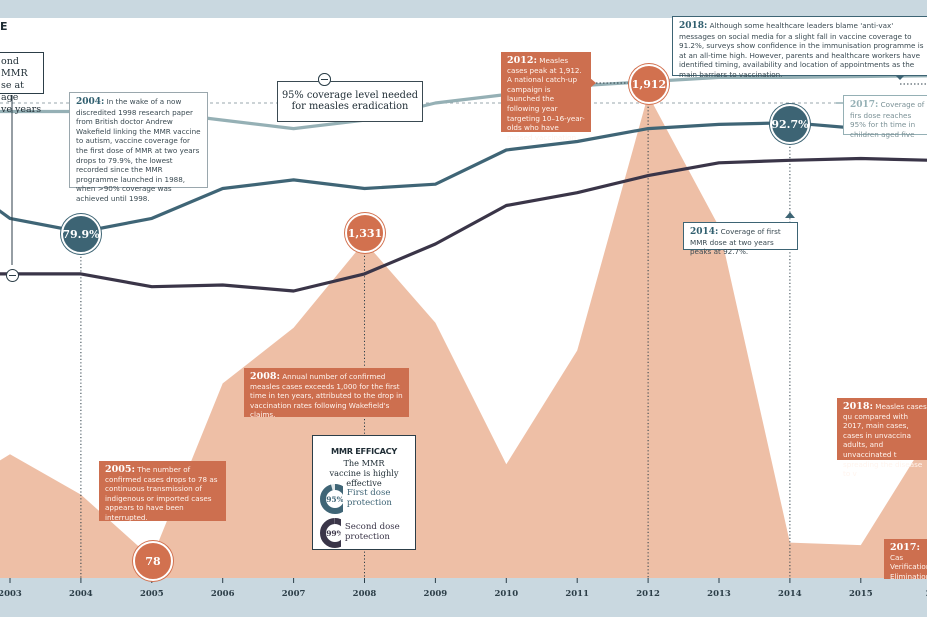 This screenshot has width=927, height=617. What do you see at coordinates (364, 473) in the screenshot?
I see `efficacy-subtitle: The MMR vaccine is highly effective` at bounding box center [364, 473].